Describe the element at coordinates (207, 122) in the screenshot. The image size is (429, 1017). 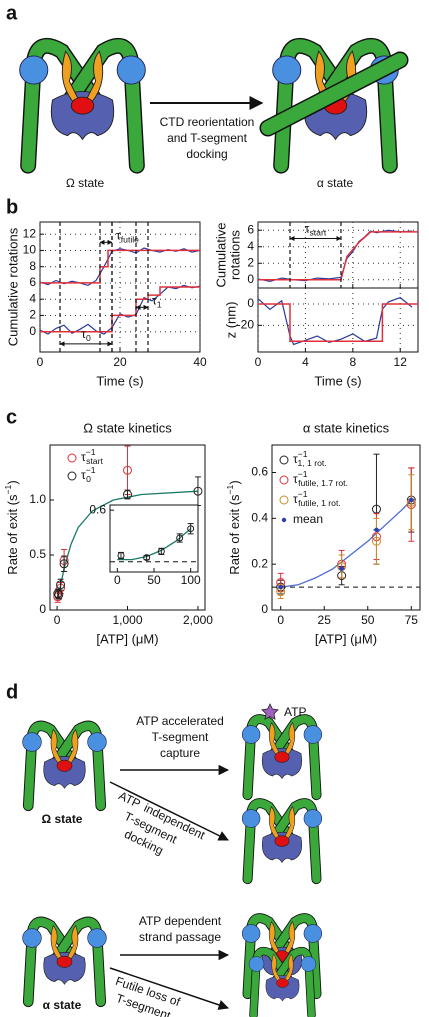
I see `arrow-text: CTD reorientation` at that location.